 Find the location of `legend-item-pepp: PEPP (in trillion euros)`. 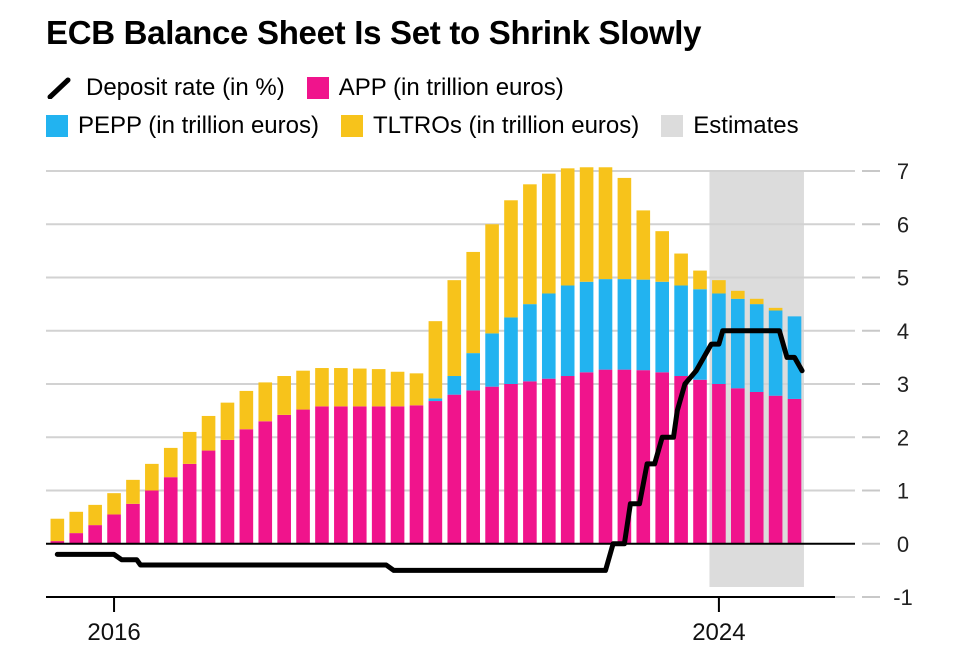

legend-item-pepp: PEPP (in trillion euros) is located at coordinates (182, 126).